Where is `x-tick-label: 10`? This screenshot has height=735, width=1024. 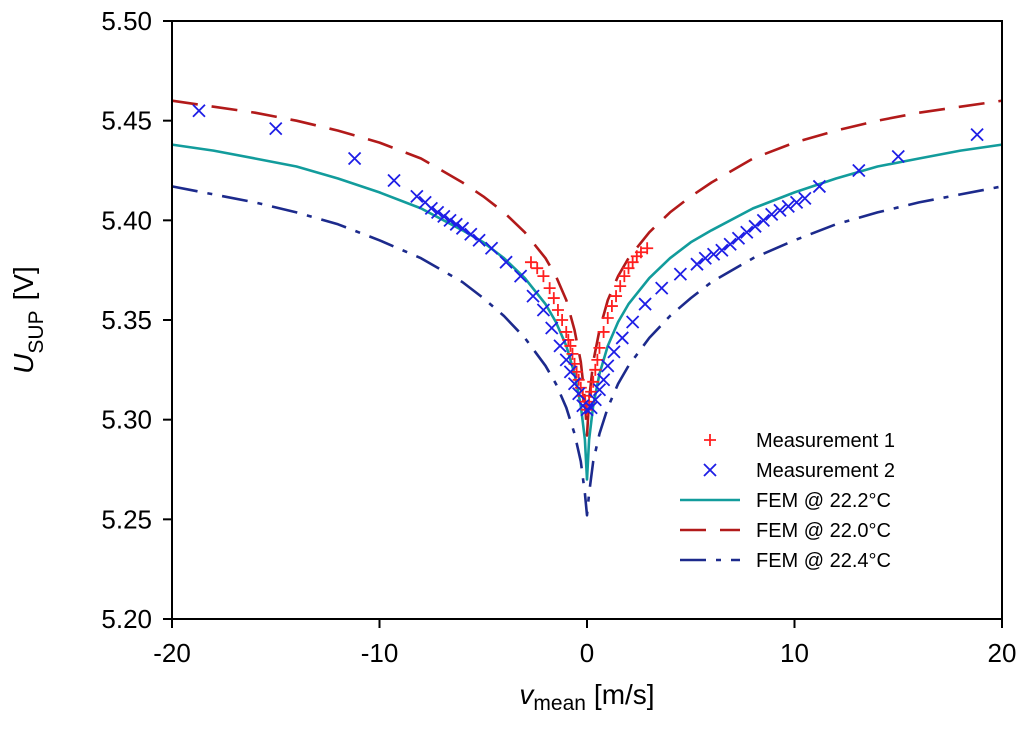 x-tick-label: 10 is located at coordinates (794, 653).